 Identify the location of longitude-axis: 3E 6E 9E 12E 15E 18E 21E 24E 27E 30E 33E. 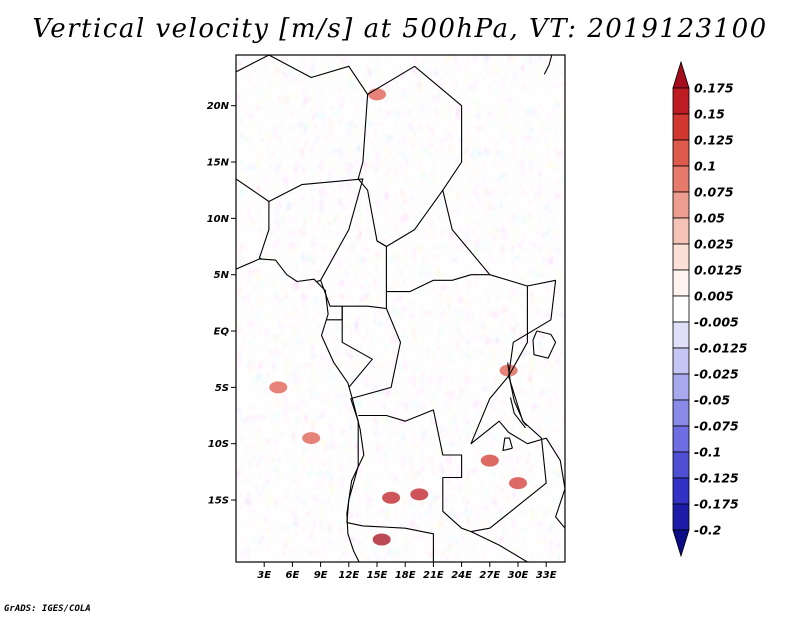
(407, 571).